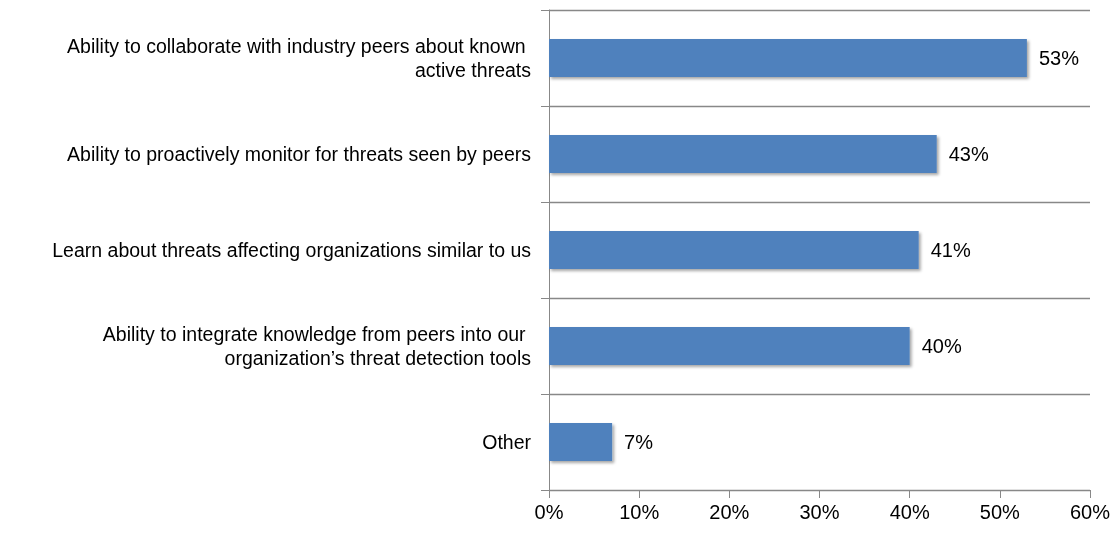 This screenshot has width=1120, height=535. I want to click on y-tick-label: Other, so click(507, 442).